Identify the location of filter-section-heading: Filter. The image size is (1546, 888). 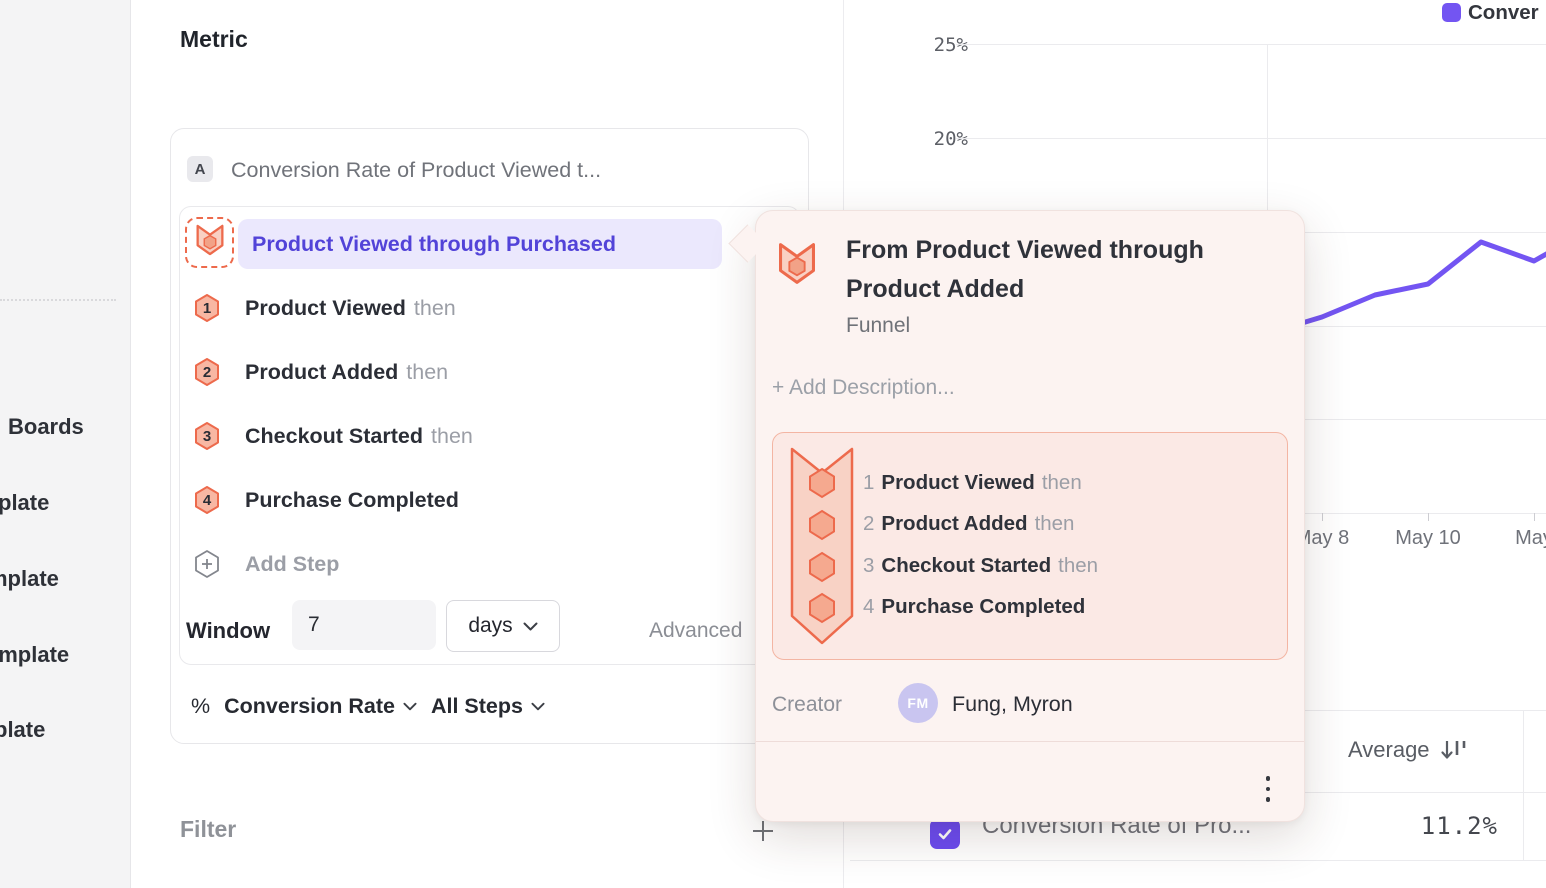
(208, 829).